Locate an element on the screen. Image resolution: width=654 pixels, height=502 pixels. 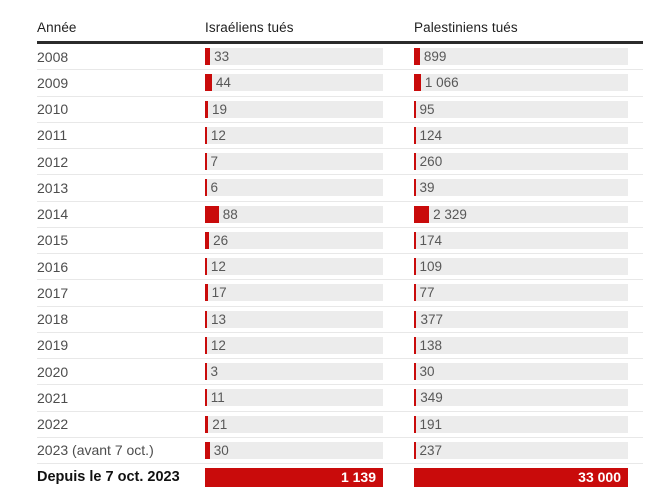
israelis-bar-track: 21 is located at coordinates (294, 424).